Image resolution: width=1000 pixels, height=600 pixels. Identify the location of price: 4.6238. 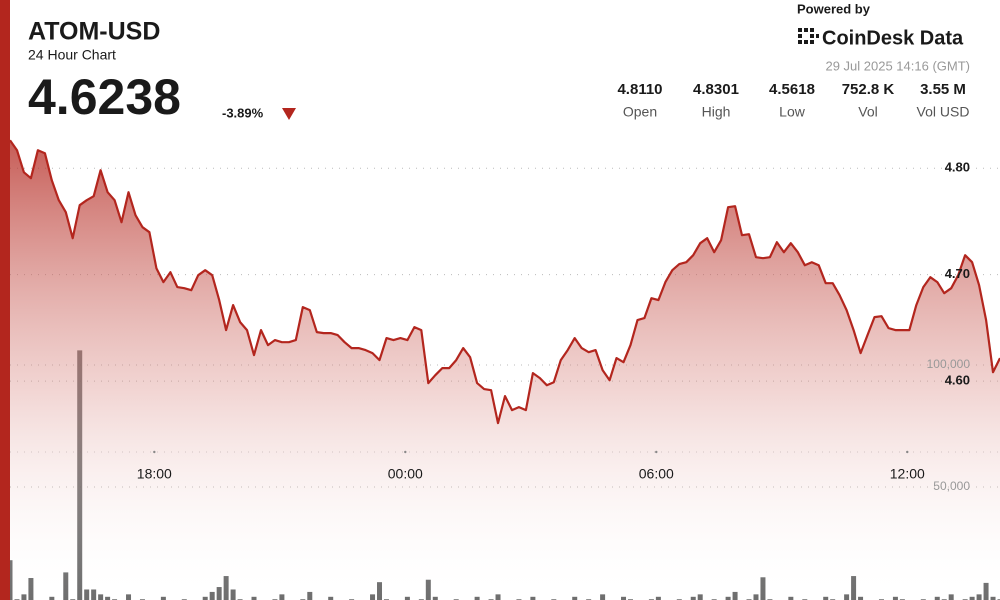
(104, 97).